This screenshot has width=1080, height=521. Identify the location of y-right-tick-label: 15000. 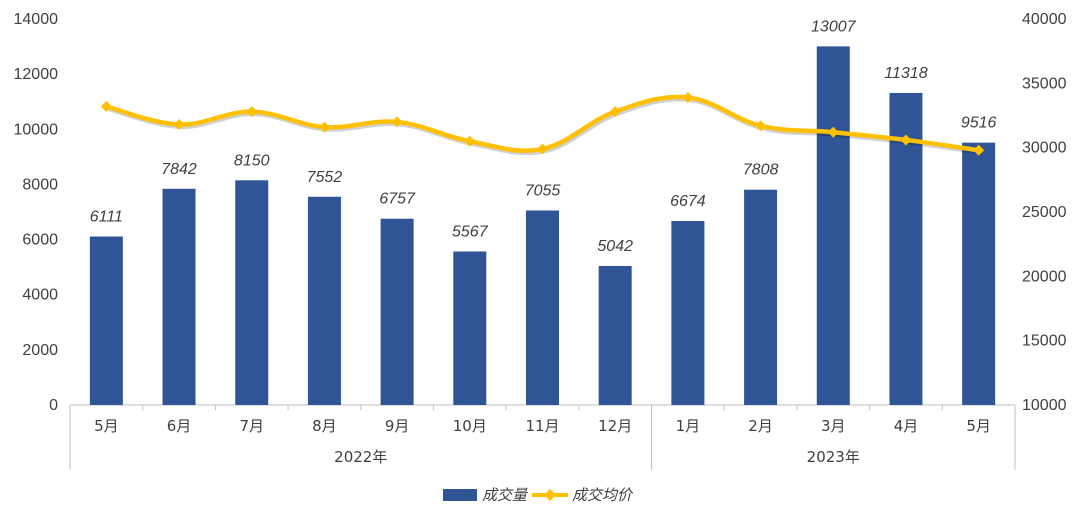
(1044, 341).